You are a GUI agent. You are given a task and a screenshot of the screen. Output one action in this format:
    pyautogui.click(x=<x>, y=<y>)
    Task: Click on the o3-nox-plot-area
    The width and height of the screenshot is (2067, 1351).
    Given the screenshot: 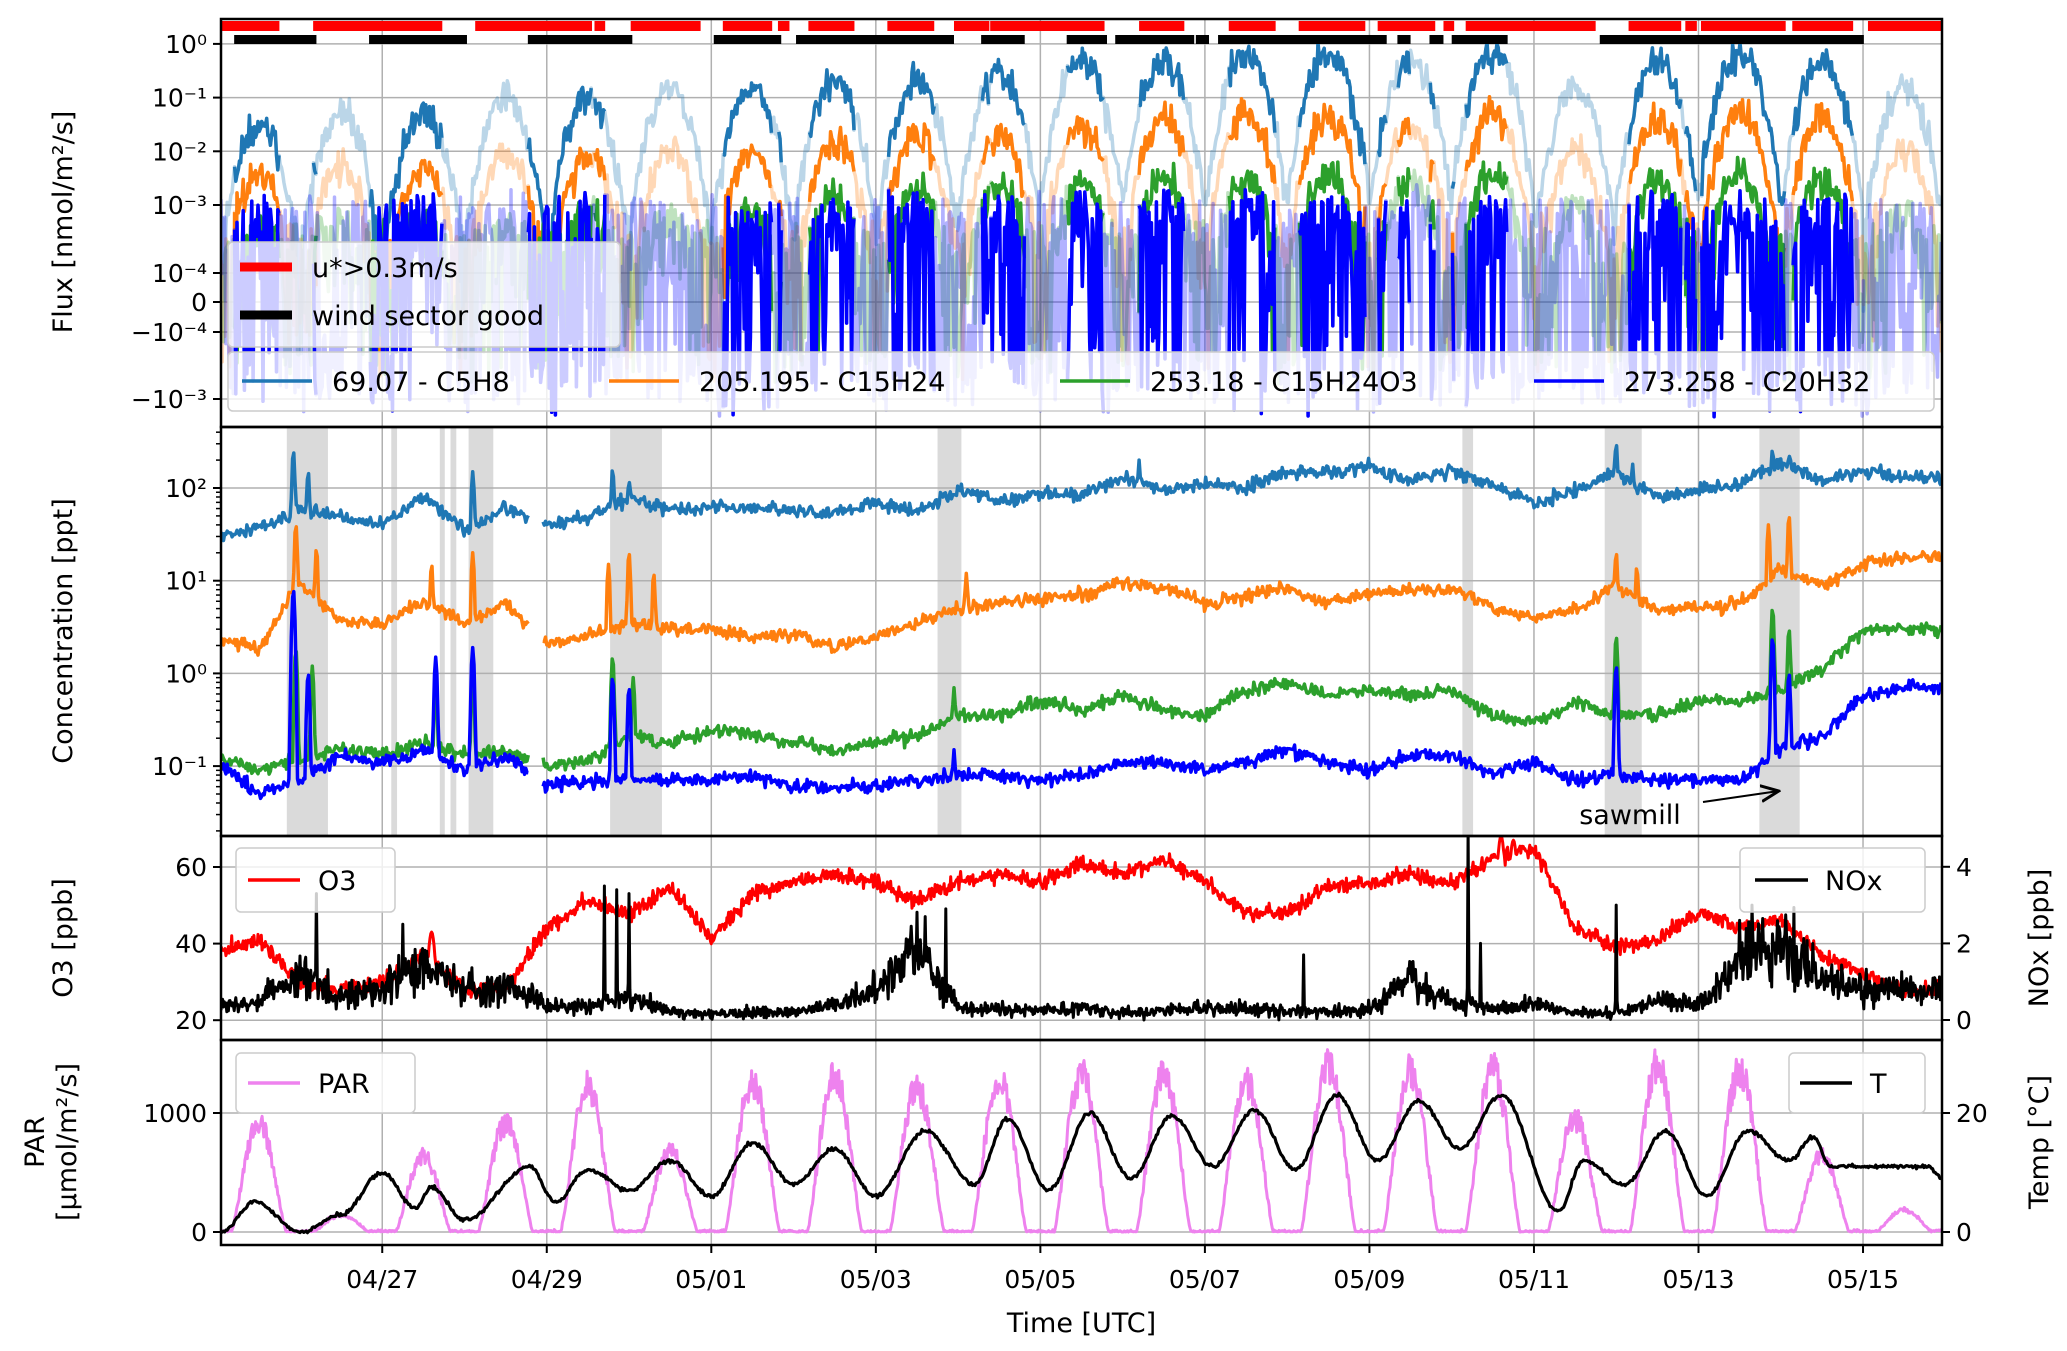 What is the action you would take?
    pyautogui.click(x=1081, y=929)
    